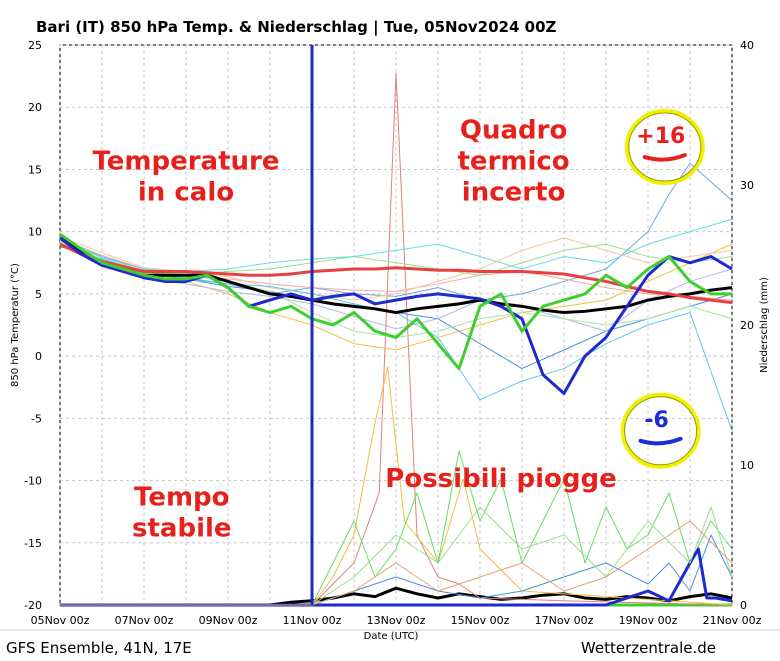 This screenshot has width=780, height=661. Describe the element at coordinates (764, 325) in the screenshot. I see `right-axis-label: Niederschlag (mm)` at that location.